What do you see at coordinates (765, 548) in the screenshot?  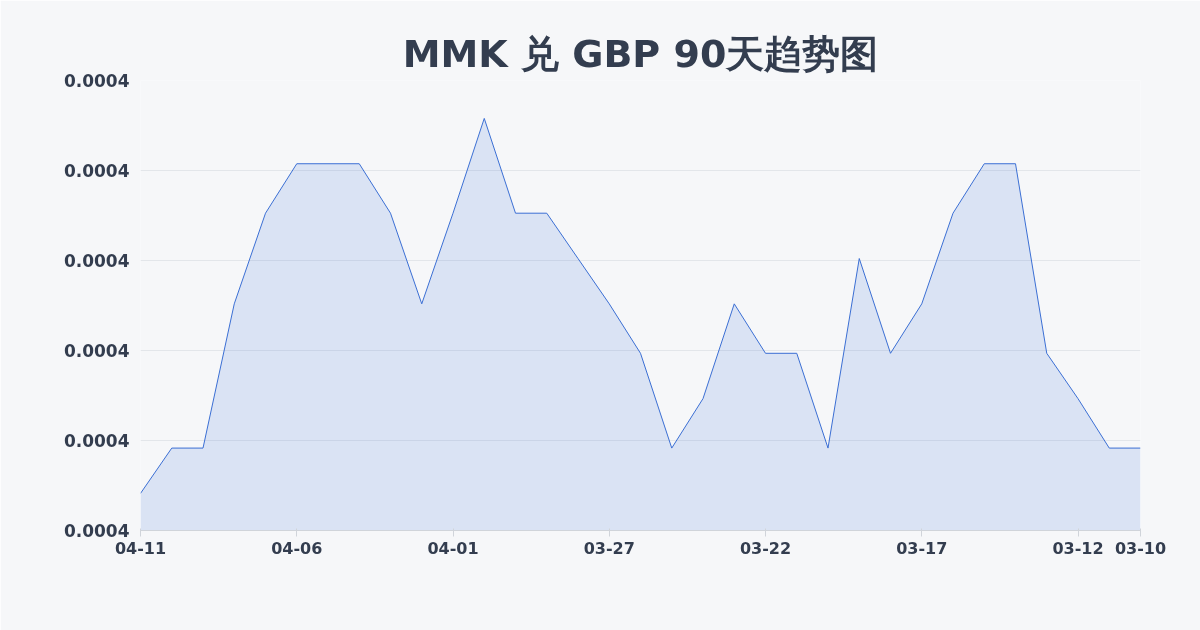 I see `x-tick-label: 03-22` at bounding box center [765, 548].